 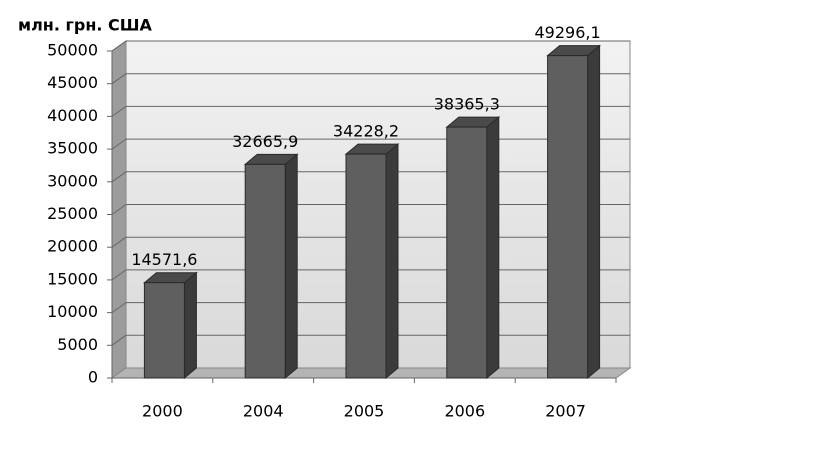 I want to click on y-tick-label: 25000, so click(x=72, y=213).